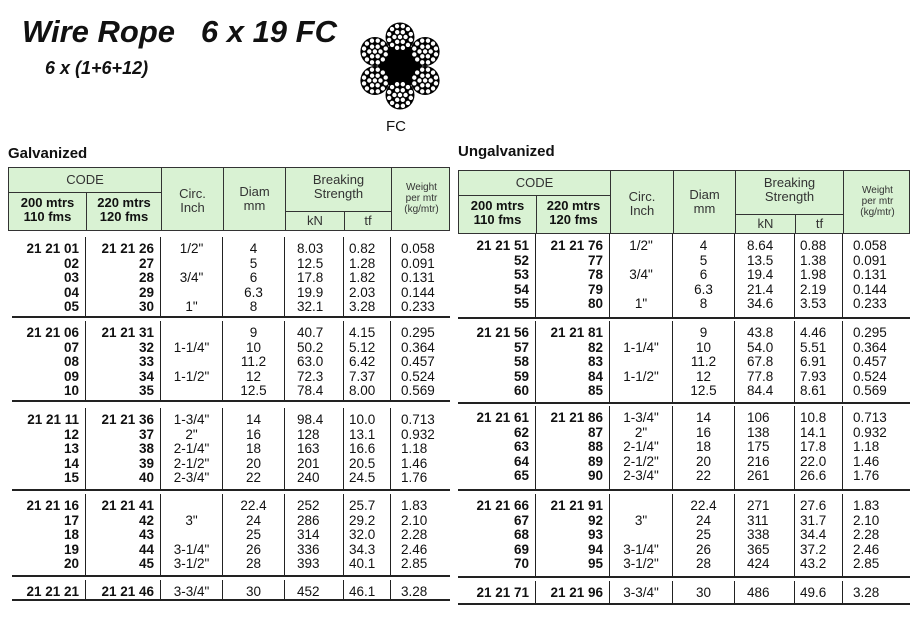 Image resolution: width=922 pixels, height=620 pixels. What do you see at coordinates (253, 591) in the screenshot?
I see `cell-diam: 30` at bounding box center [253, 591].